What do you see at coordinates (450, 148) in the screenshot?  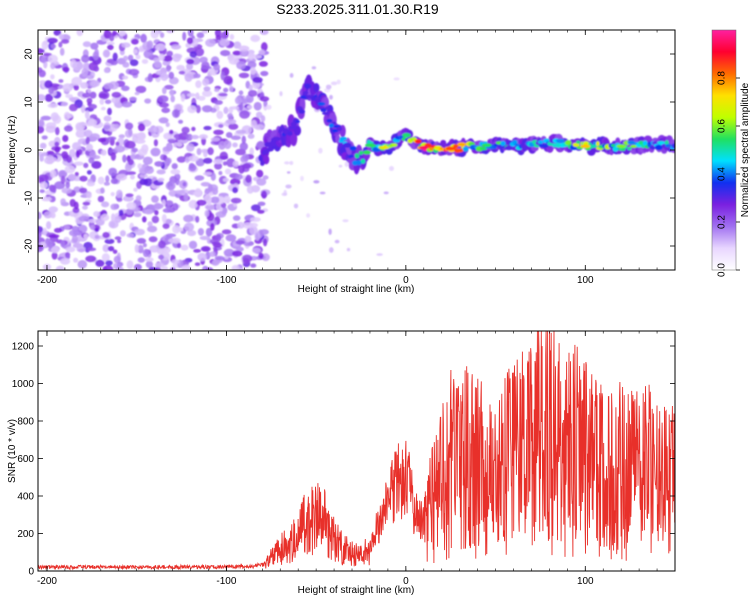 I see `heatmap-hotspot` at bounding box center [450, 148].